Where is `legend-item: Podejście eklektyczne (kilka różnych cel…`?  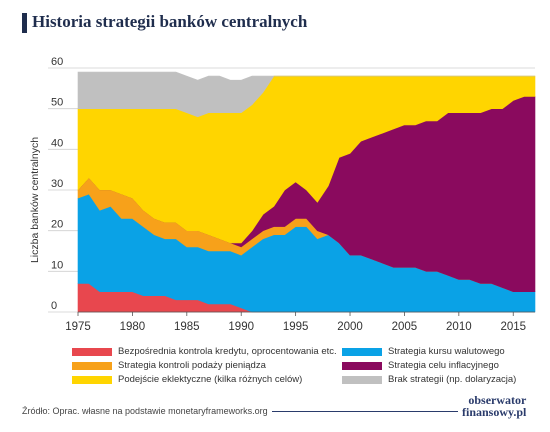
legend-item: Podejście eklektyczne (kilka różnych cel… is located at coordinates (187, 379).